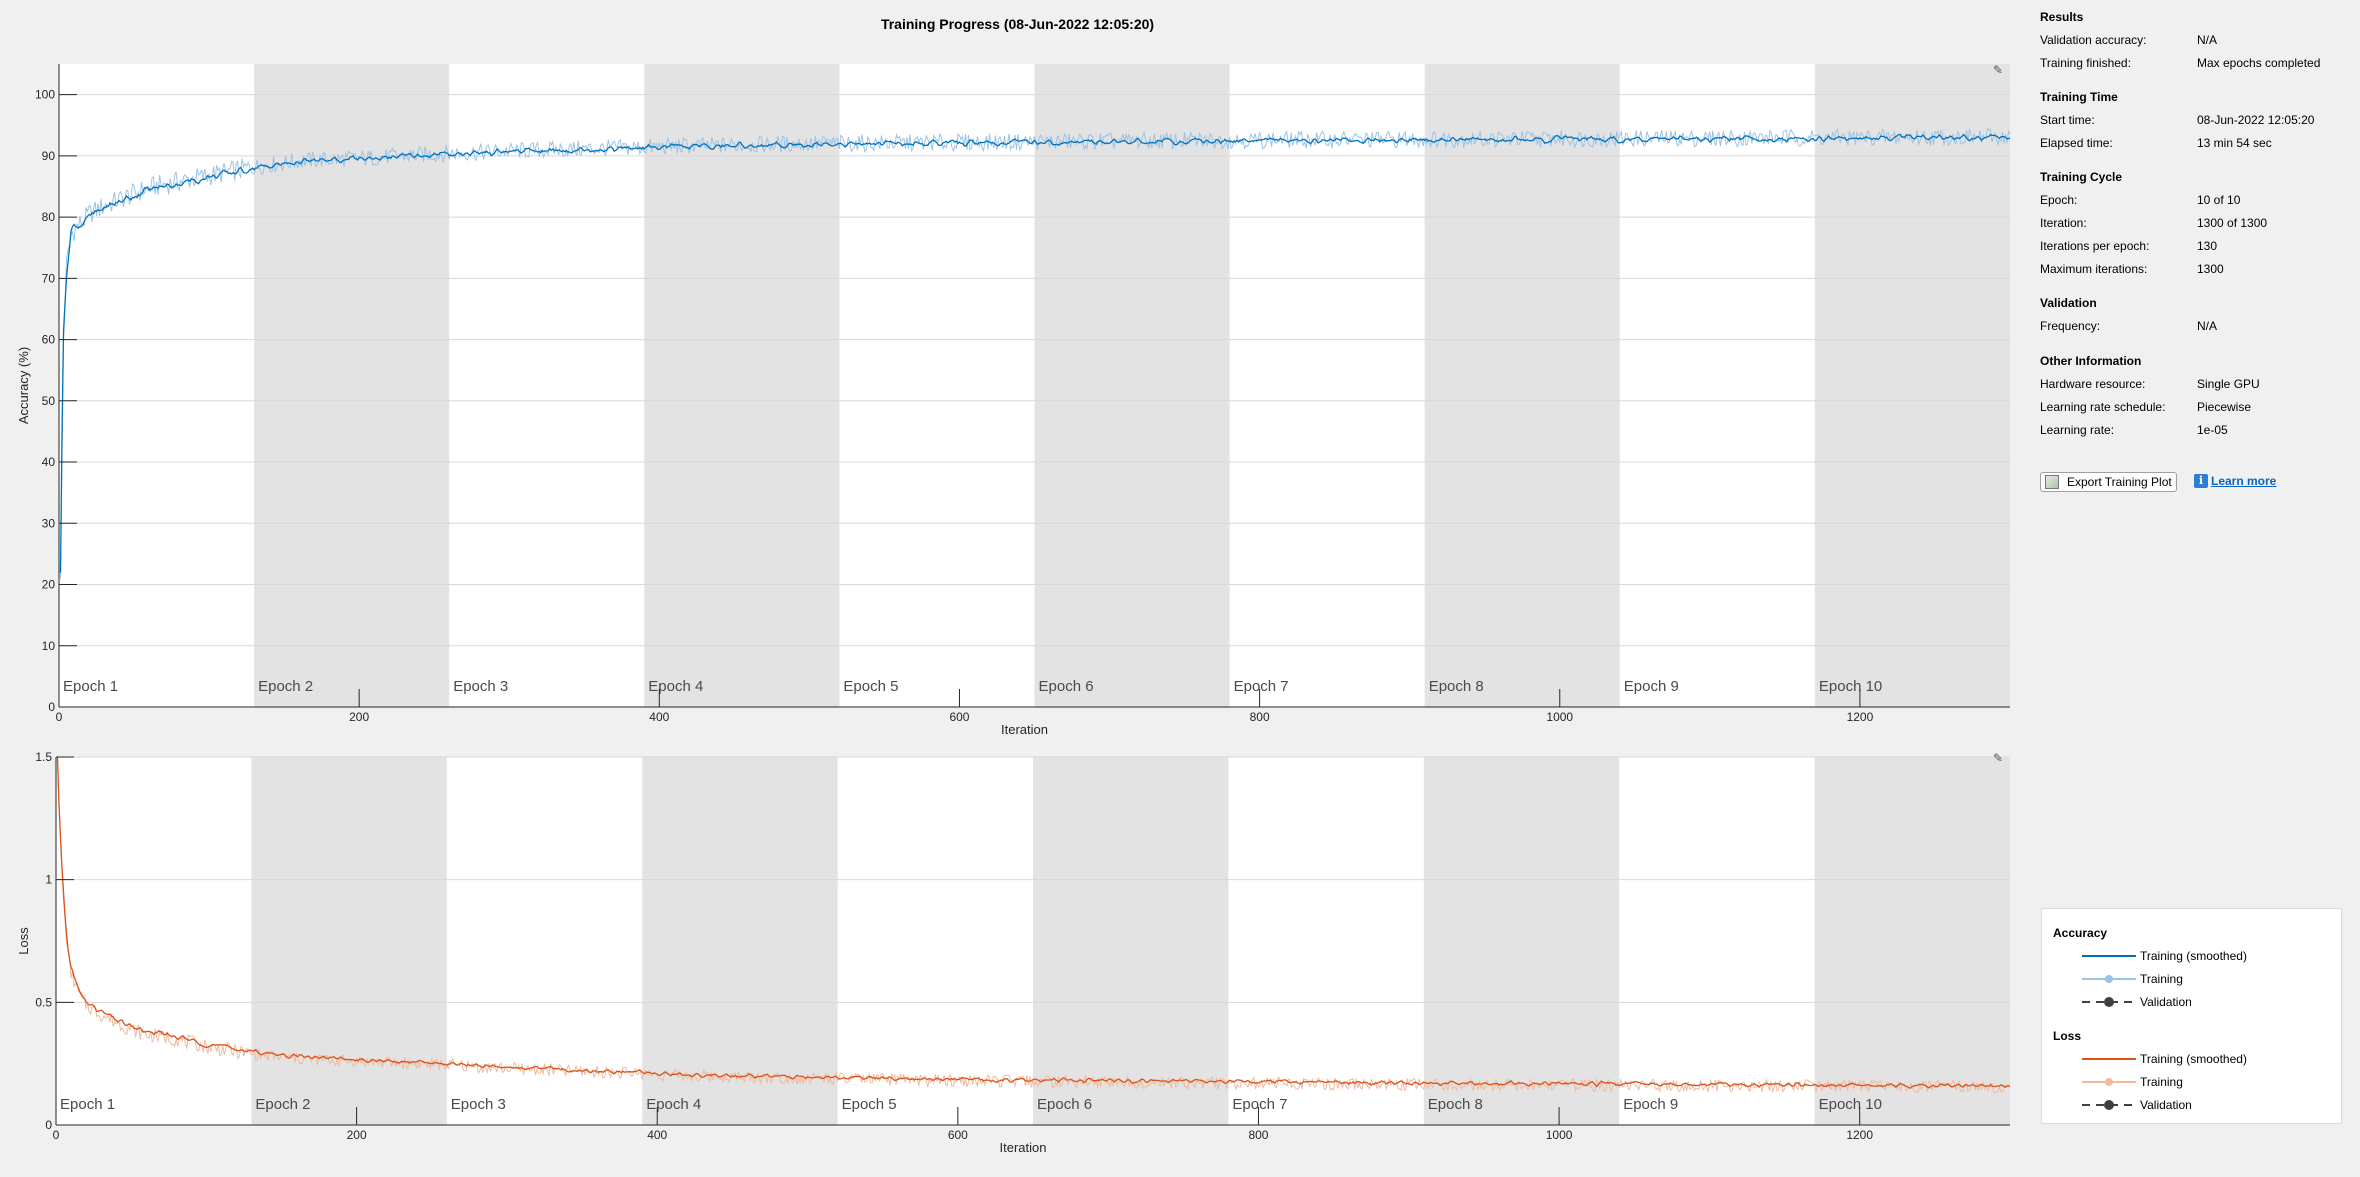 Image resolution: width=2360 pixels, height=1177 pixels. What do you see at coordinates (2137, 1105) in the screenshot?
I see `legend-loss-validation: Validation` at bounding box center [2137, 1105].